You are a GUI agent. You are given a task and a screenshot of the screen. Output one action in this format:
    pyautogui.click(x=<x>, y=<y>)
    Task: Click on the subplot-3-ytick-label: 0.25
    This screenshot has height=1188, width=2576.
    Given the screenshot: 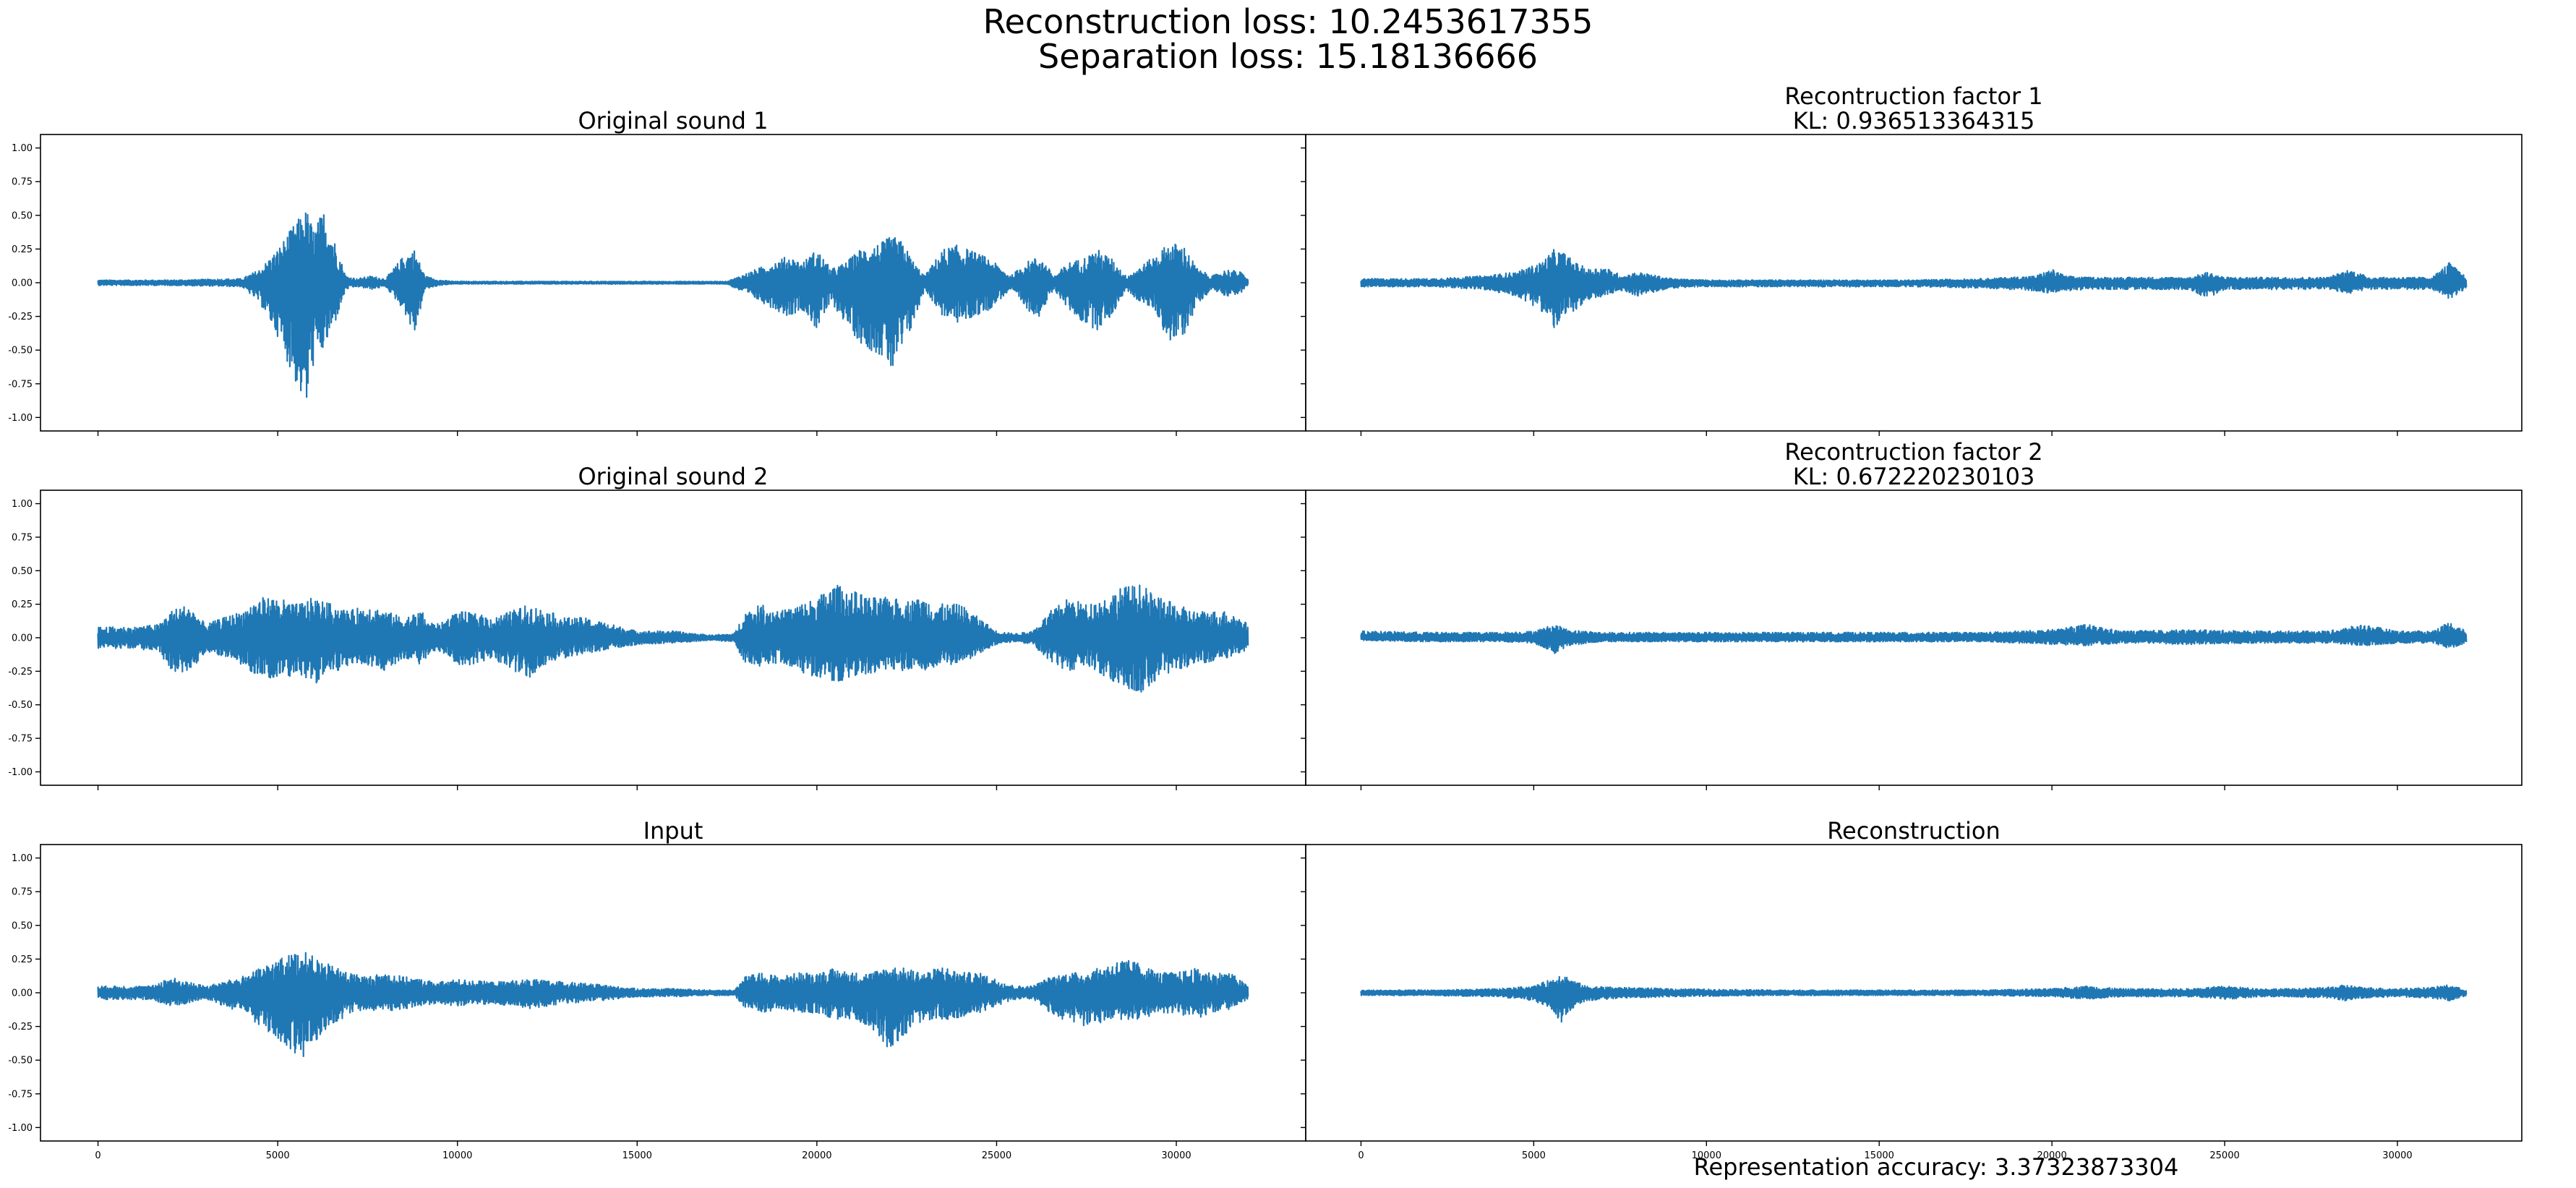 What is the action you would take?
    pyautogui.click(x=22, y=604)
    